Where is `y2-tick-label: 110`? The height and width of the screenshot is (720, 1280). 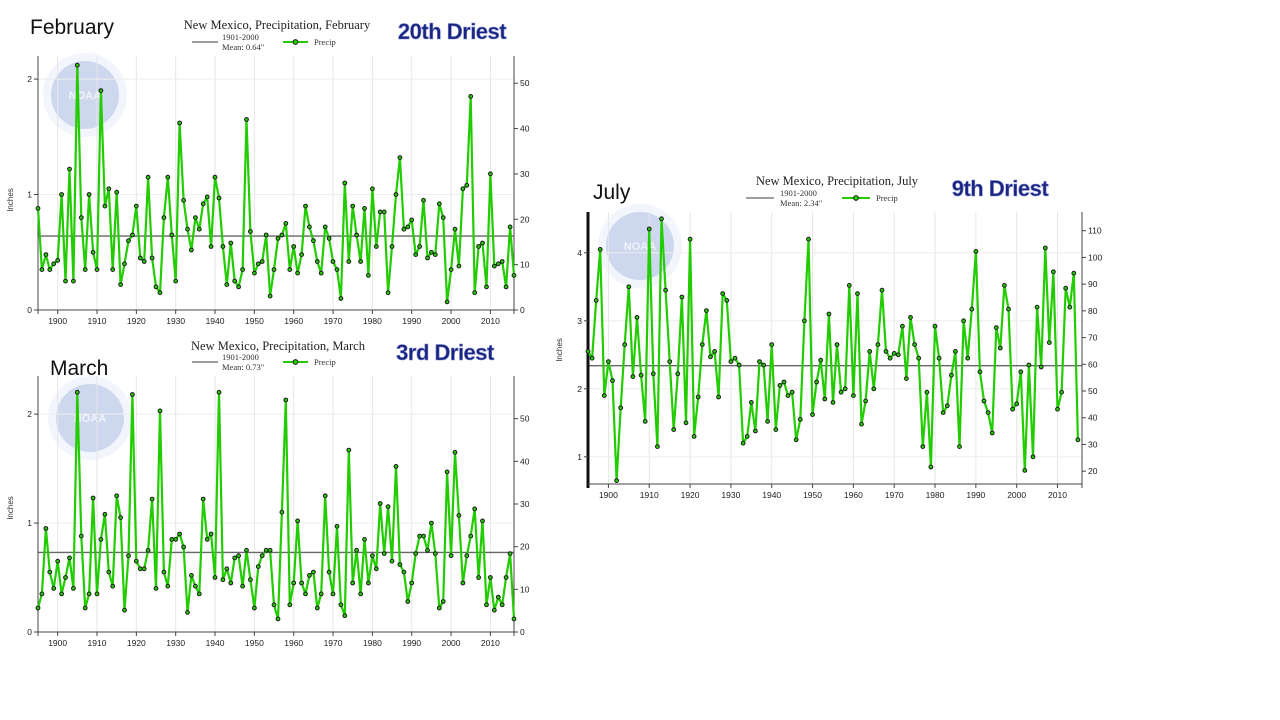
y2-tick-label: 110 is located at coordinates (1095, 231).